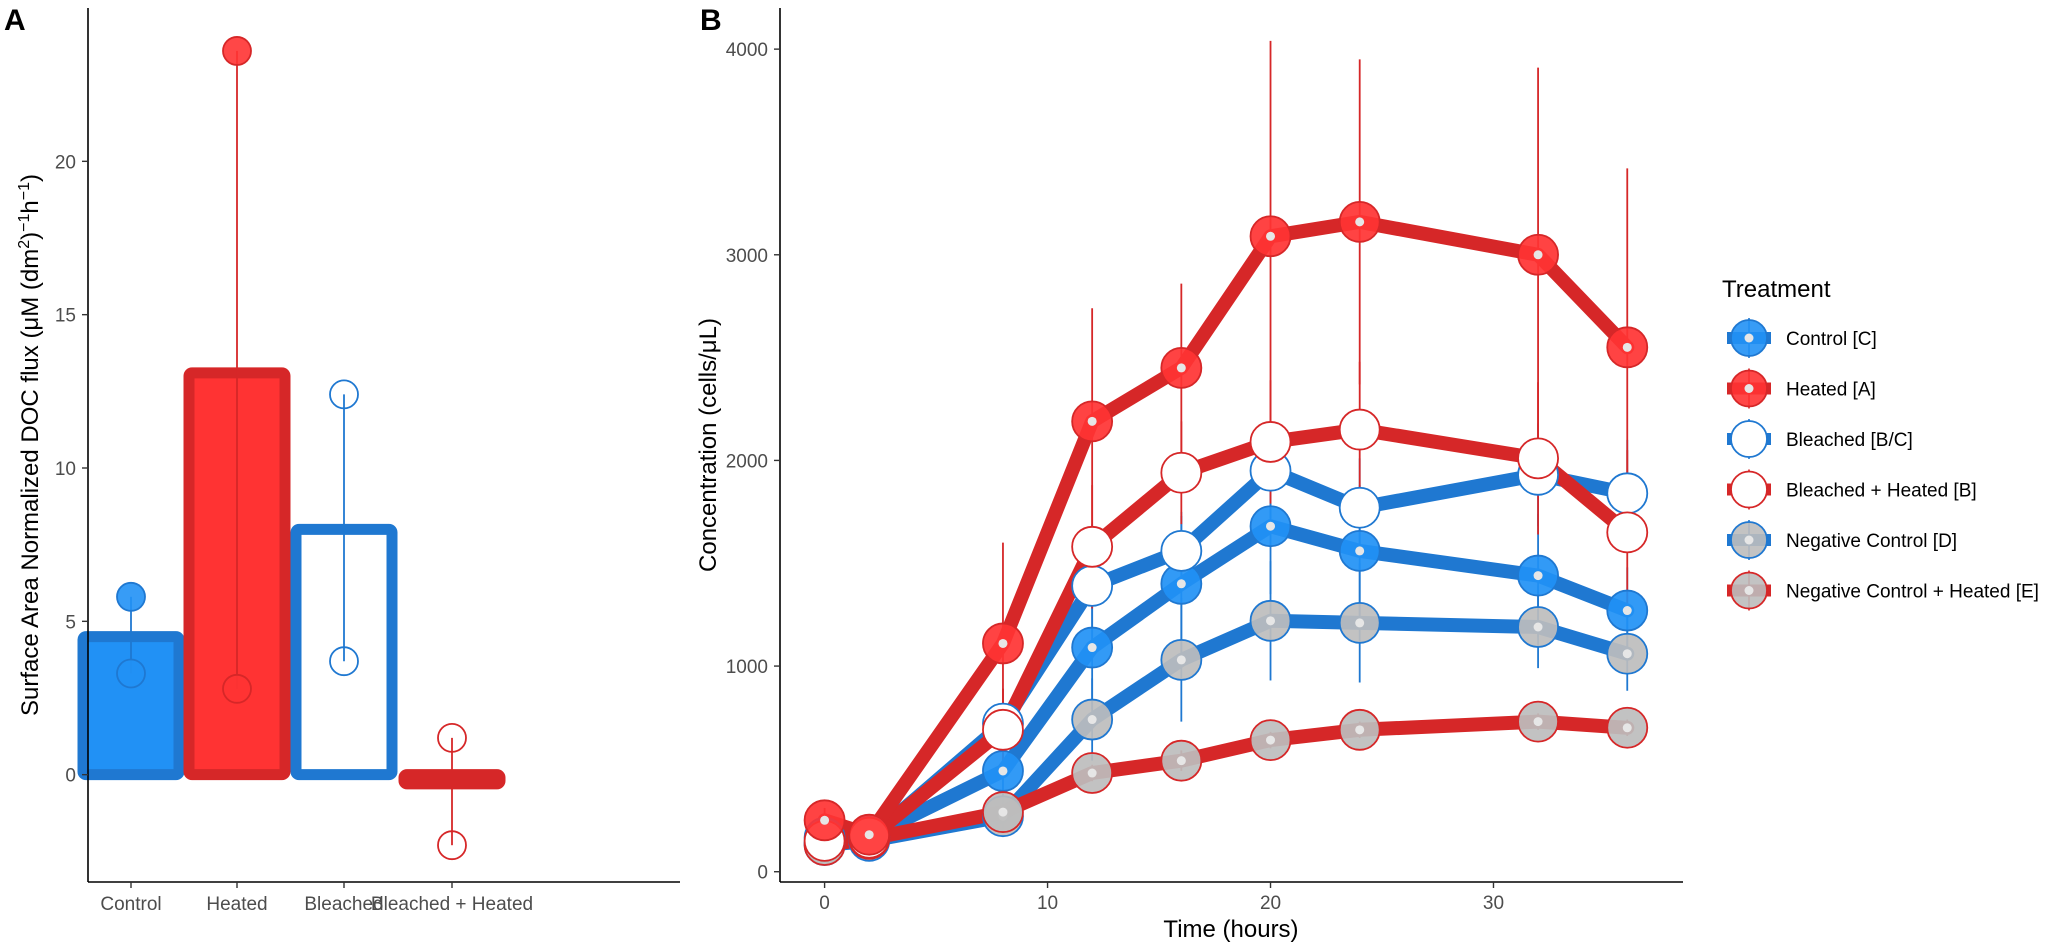 Image resolution: width=2050 pixels, height=952 pixels. I want to click on x-tick-label: Heated, so click(236, 904).